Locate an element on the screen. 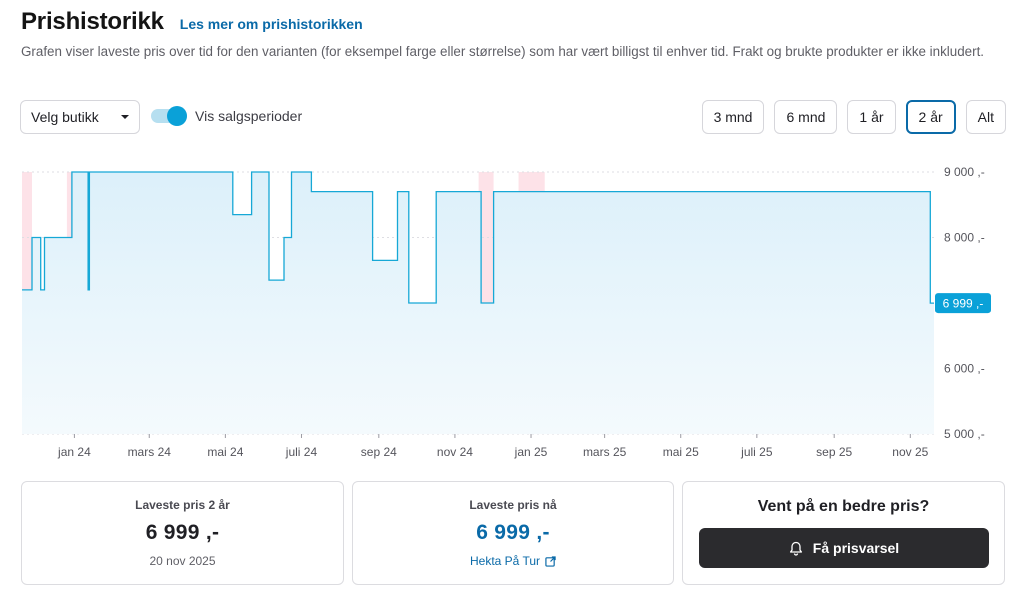 This screenshot has width=1013, height=599. store-link: Hekta På Tur is located at coordinates (513, 561).